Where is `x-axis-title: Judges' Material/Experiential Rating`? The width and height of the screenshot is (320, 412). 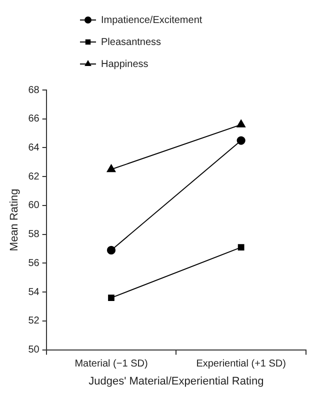
x-axis-title: Judges' Material/Experiential Rating is located at coordinates (176, 381).